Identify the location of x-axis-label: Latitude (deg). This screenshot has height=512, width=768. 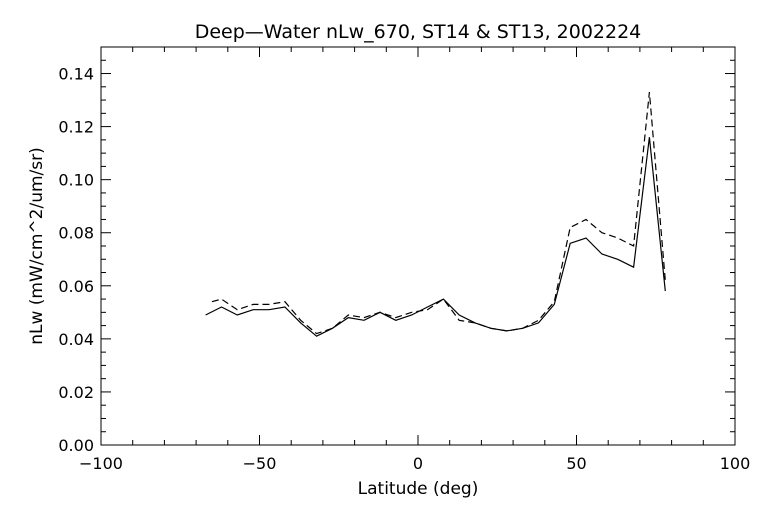
(418, 489).